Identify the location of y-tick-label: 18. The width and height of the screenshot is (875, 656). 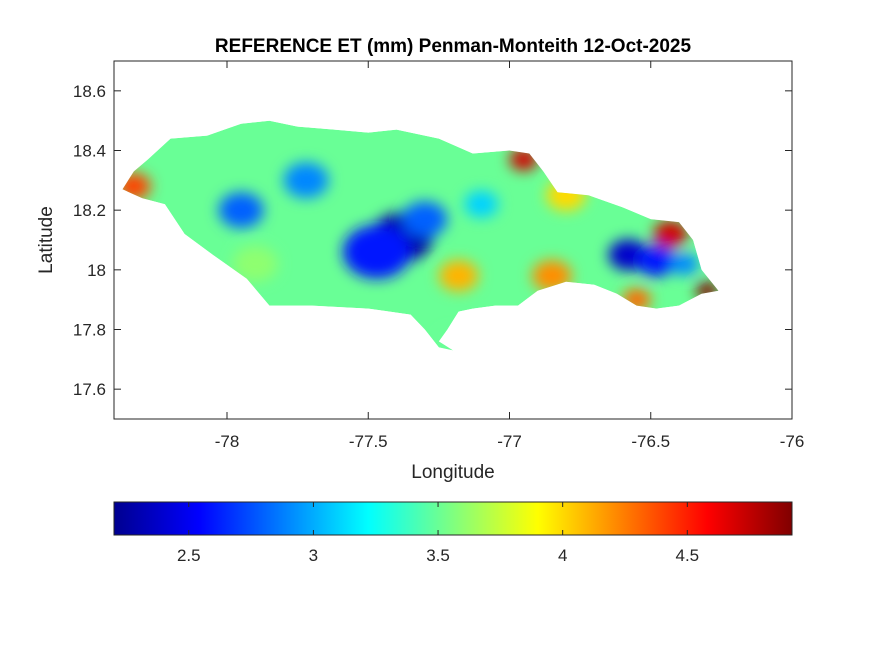
(96, 270).